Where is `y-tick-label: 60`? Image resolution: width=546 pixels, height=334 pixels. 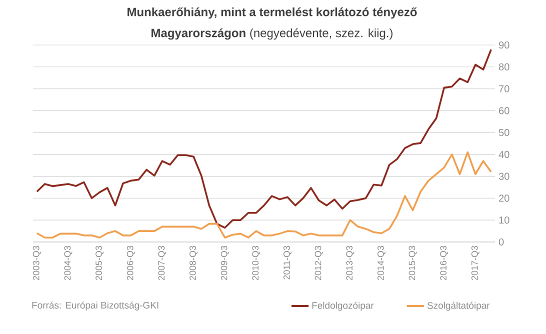 y-tick-label: 60 is located at coordinates (504, 110).